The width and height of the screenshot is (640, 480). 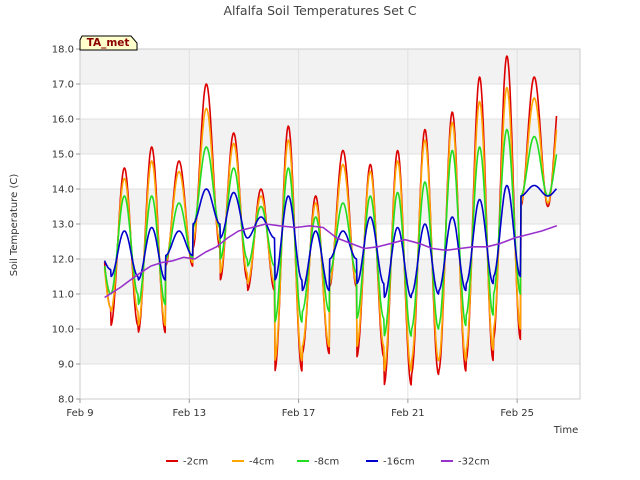 What do you see at coordinates (63, 155) in the screenshot?
I see `y-tick-label: 15.0` at bounding box center [63, 155].